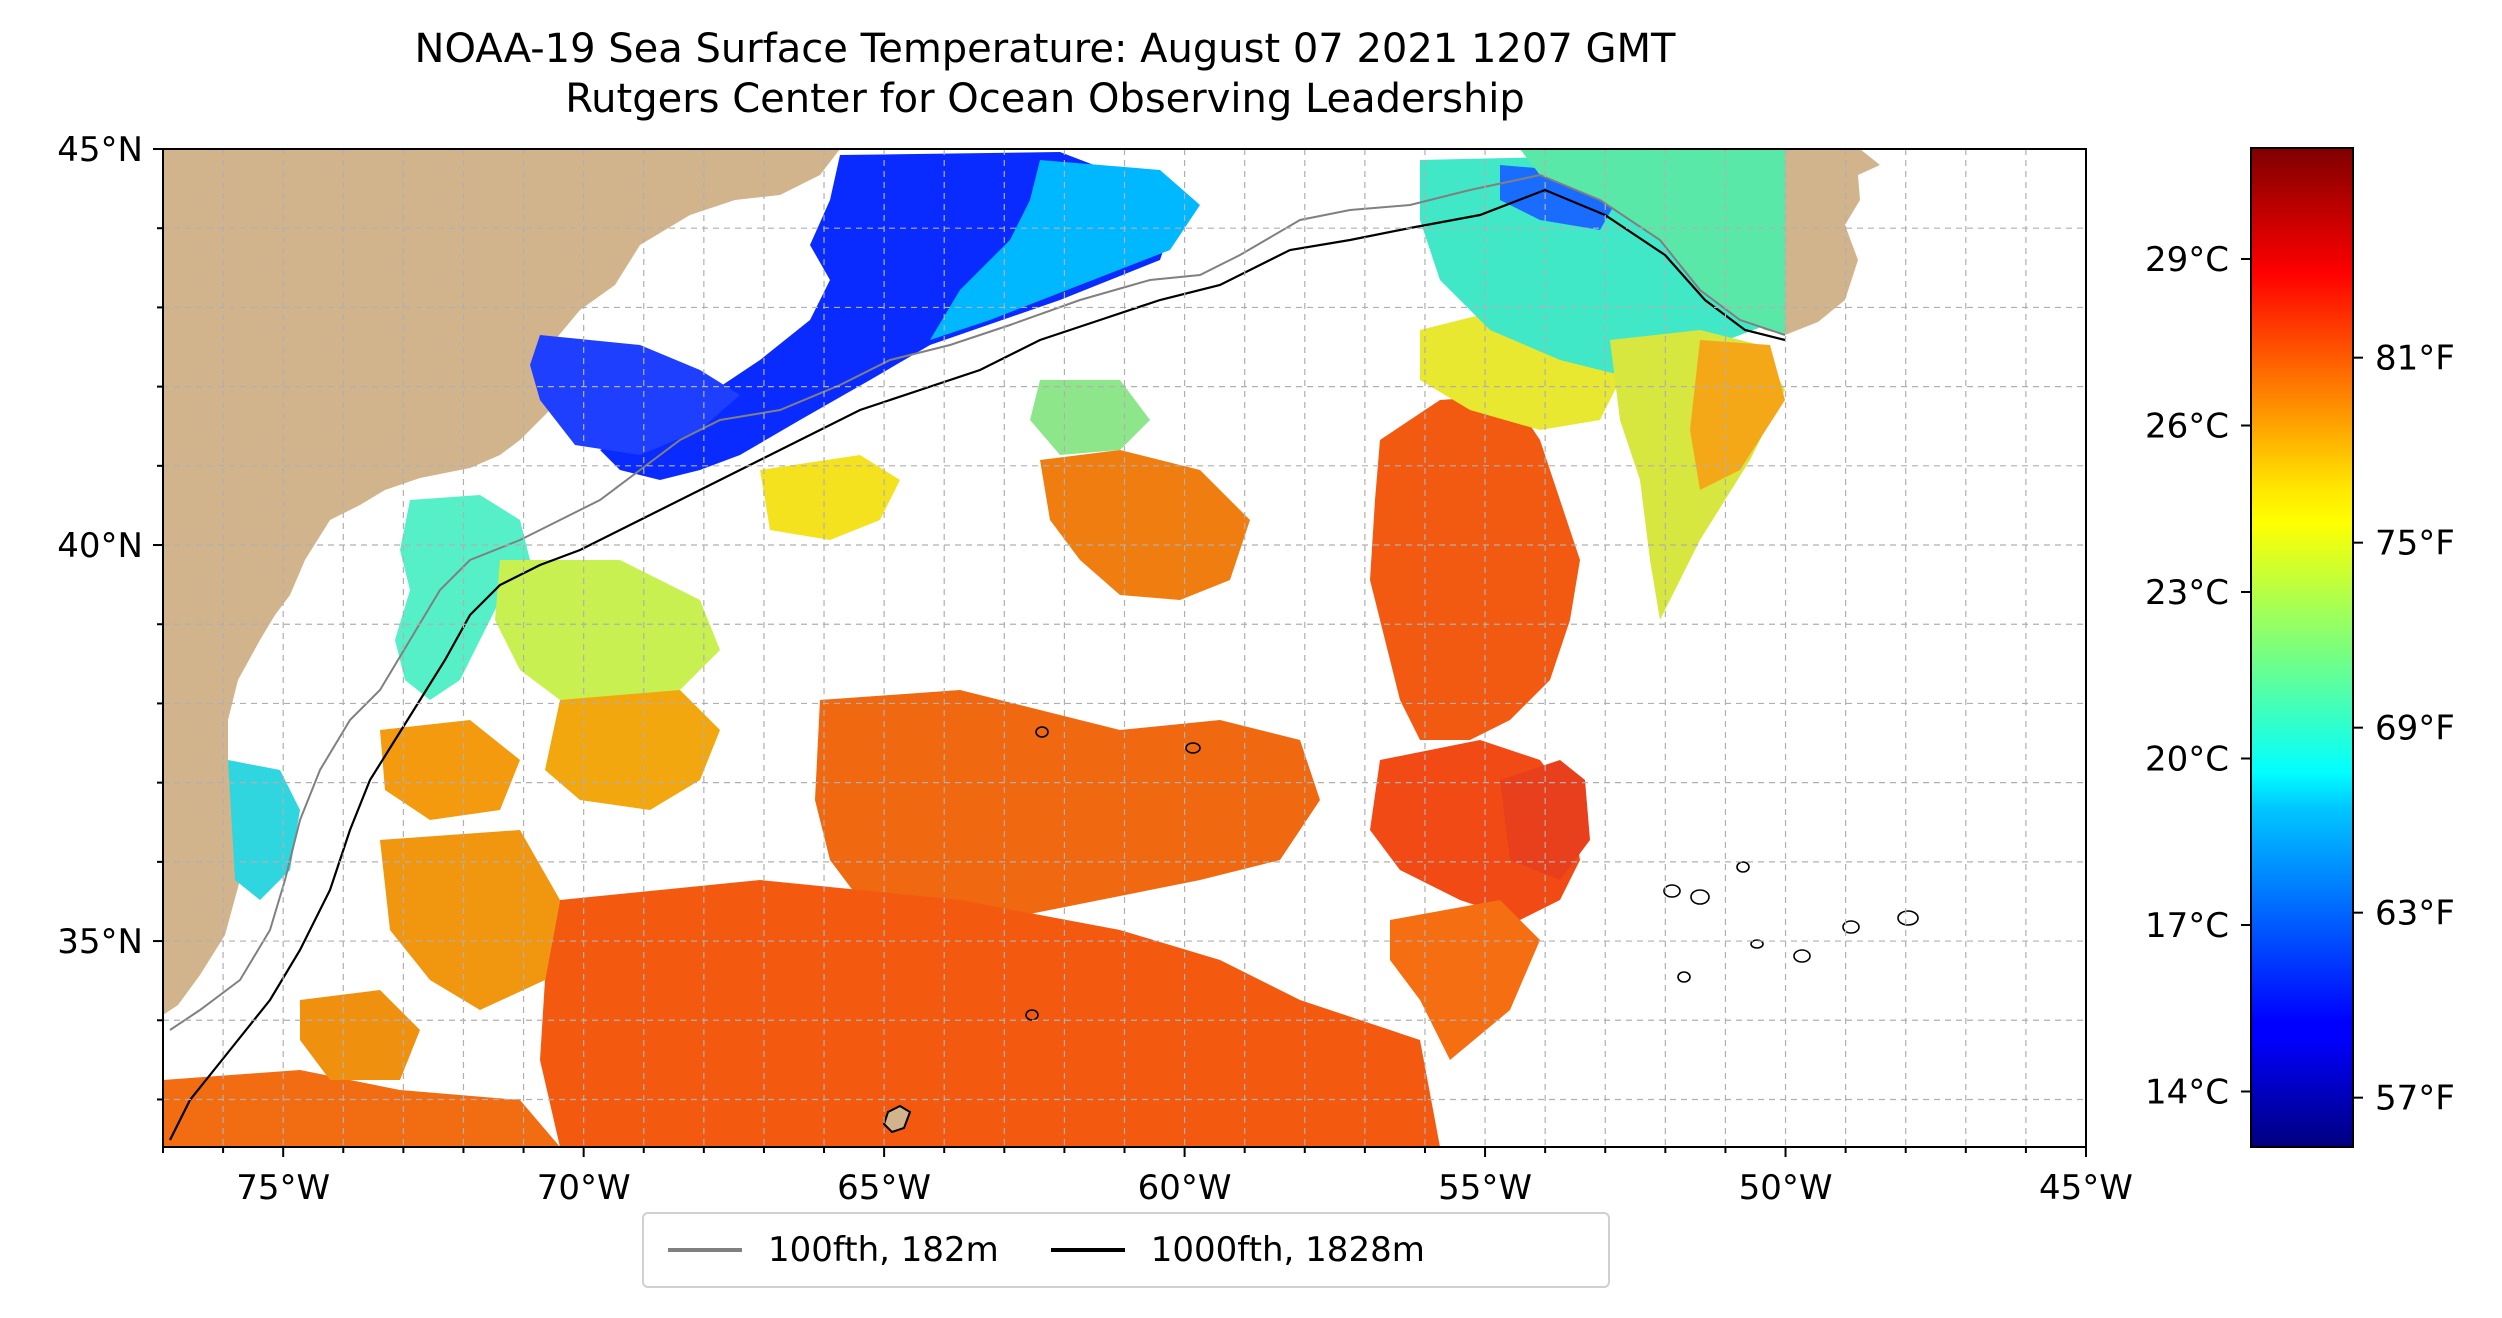  I want to click on colorbar-gradient, so click(2302, 647).